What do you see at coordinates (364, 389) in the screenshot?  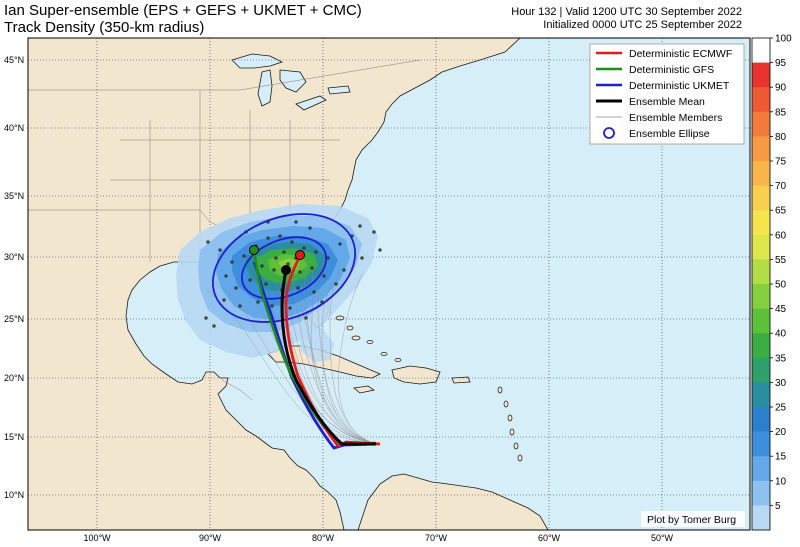 I see `land-jamaica` at bounding box center [364, 389].